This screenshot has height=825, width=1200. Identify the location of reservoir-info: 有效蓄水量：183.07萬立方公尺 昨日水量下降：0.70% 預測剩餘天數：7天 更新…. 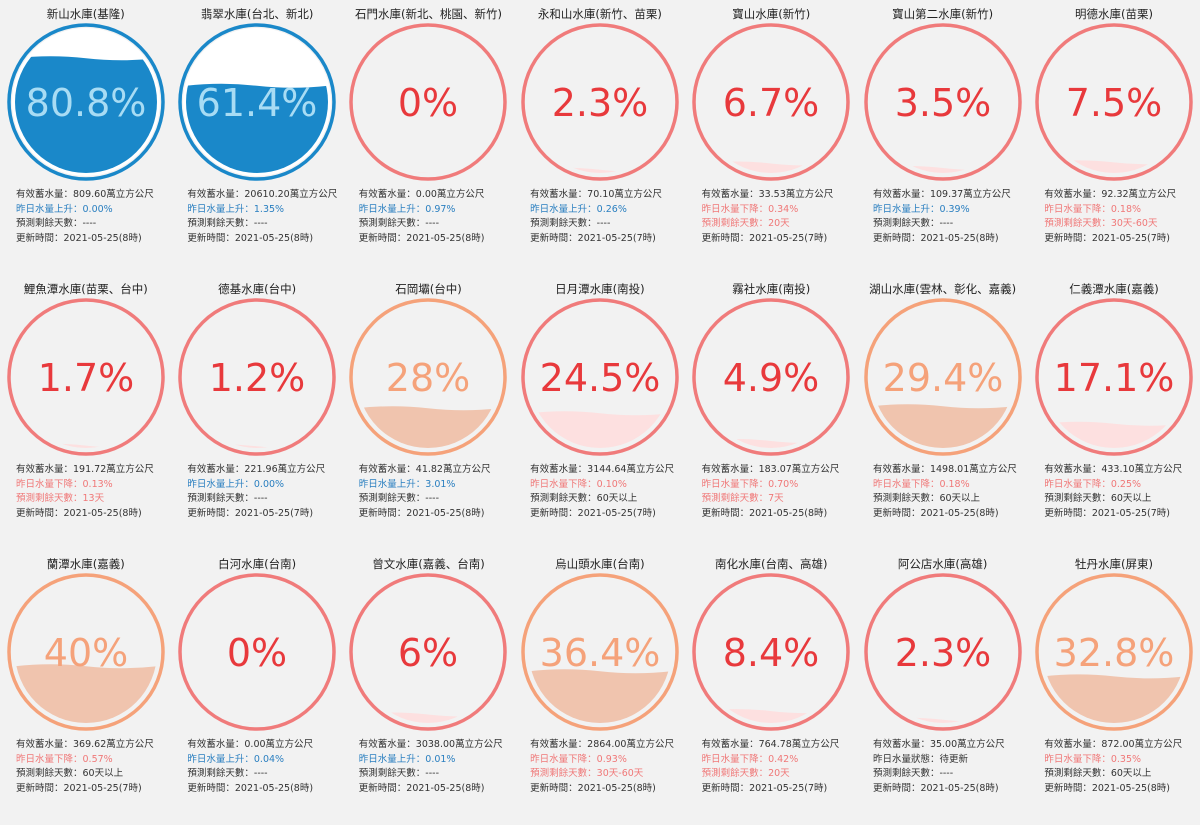
(769, 492).